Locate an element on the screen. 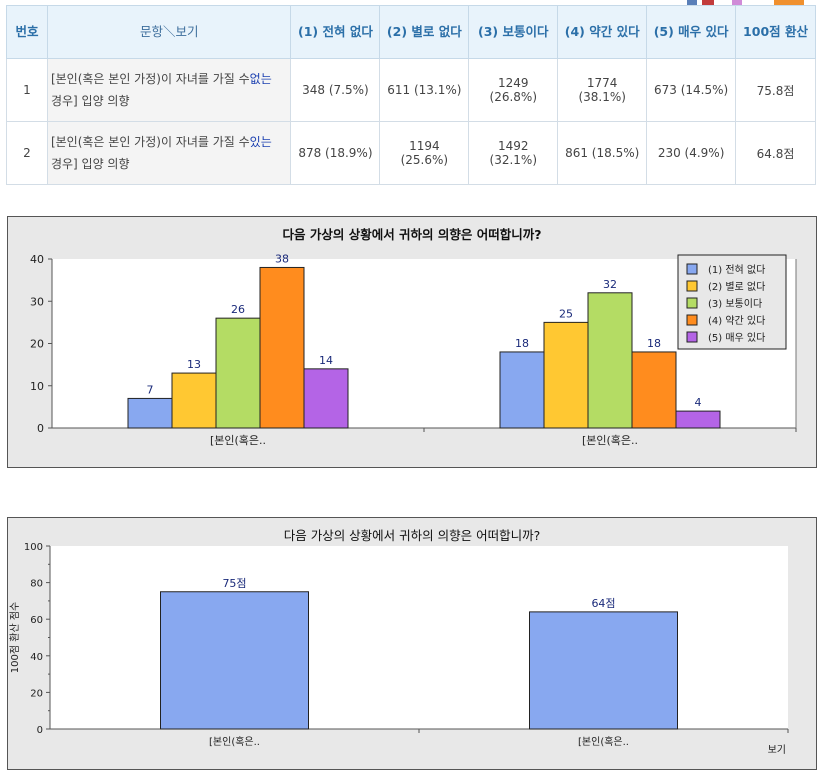  image-icon is located at coordinates (737, 2).